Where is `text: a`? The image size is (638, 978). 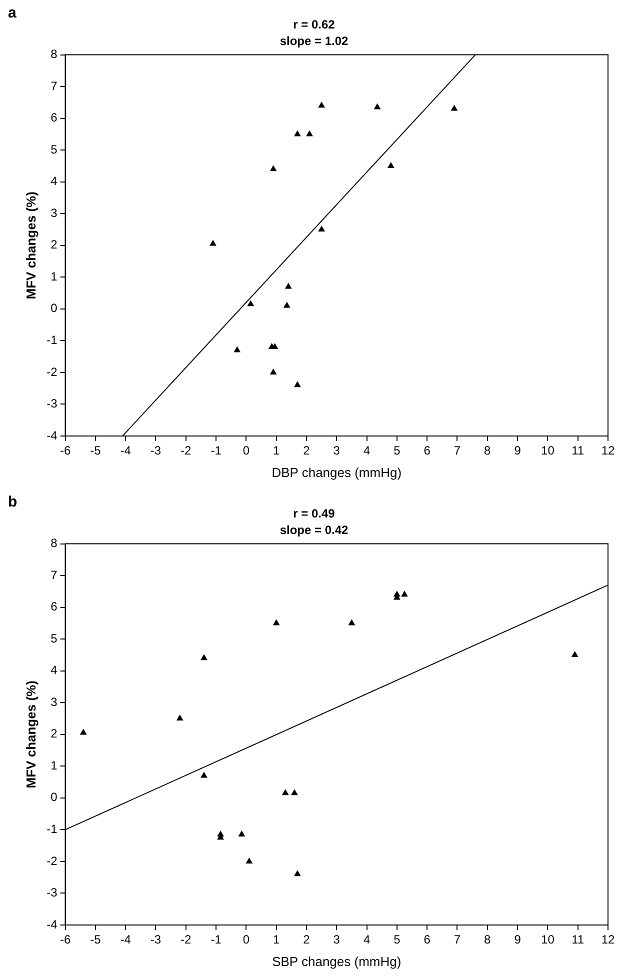
text: a is located at coordinates (12, 13).